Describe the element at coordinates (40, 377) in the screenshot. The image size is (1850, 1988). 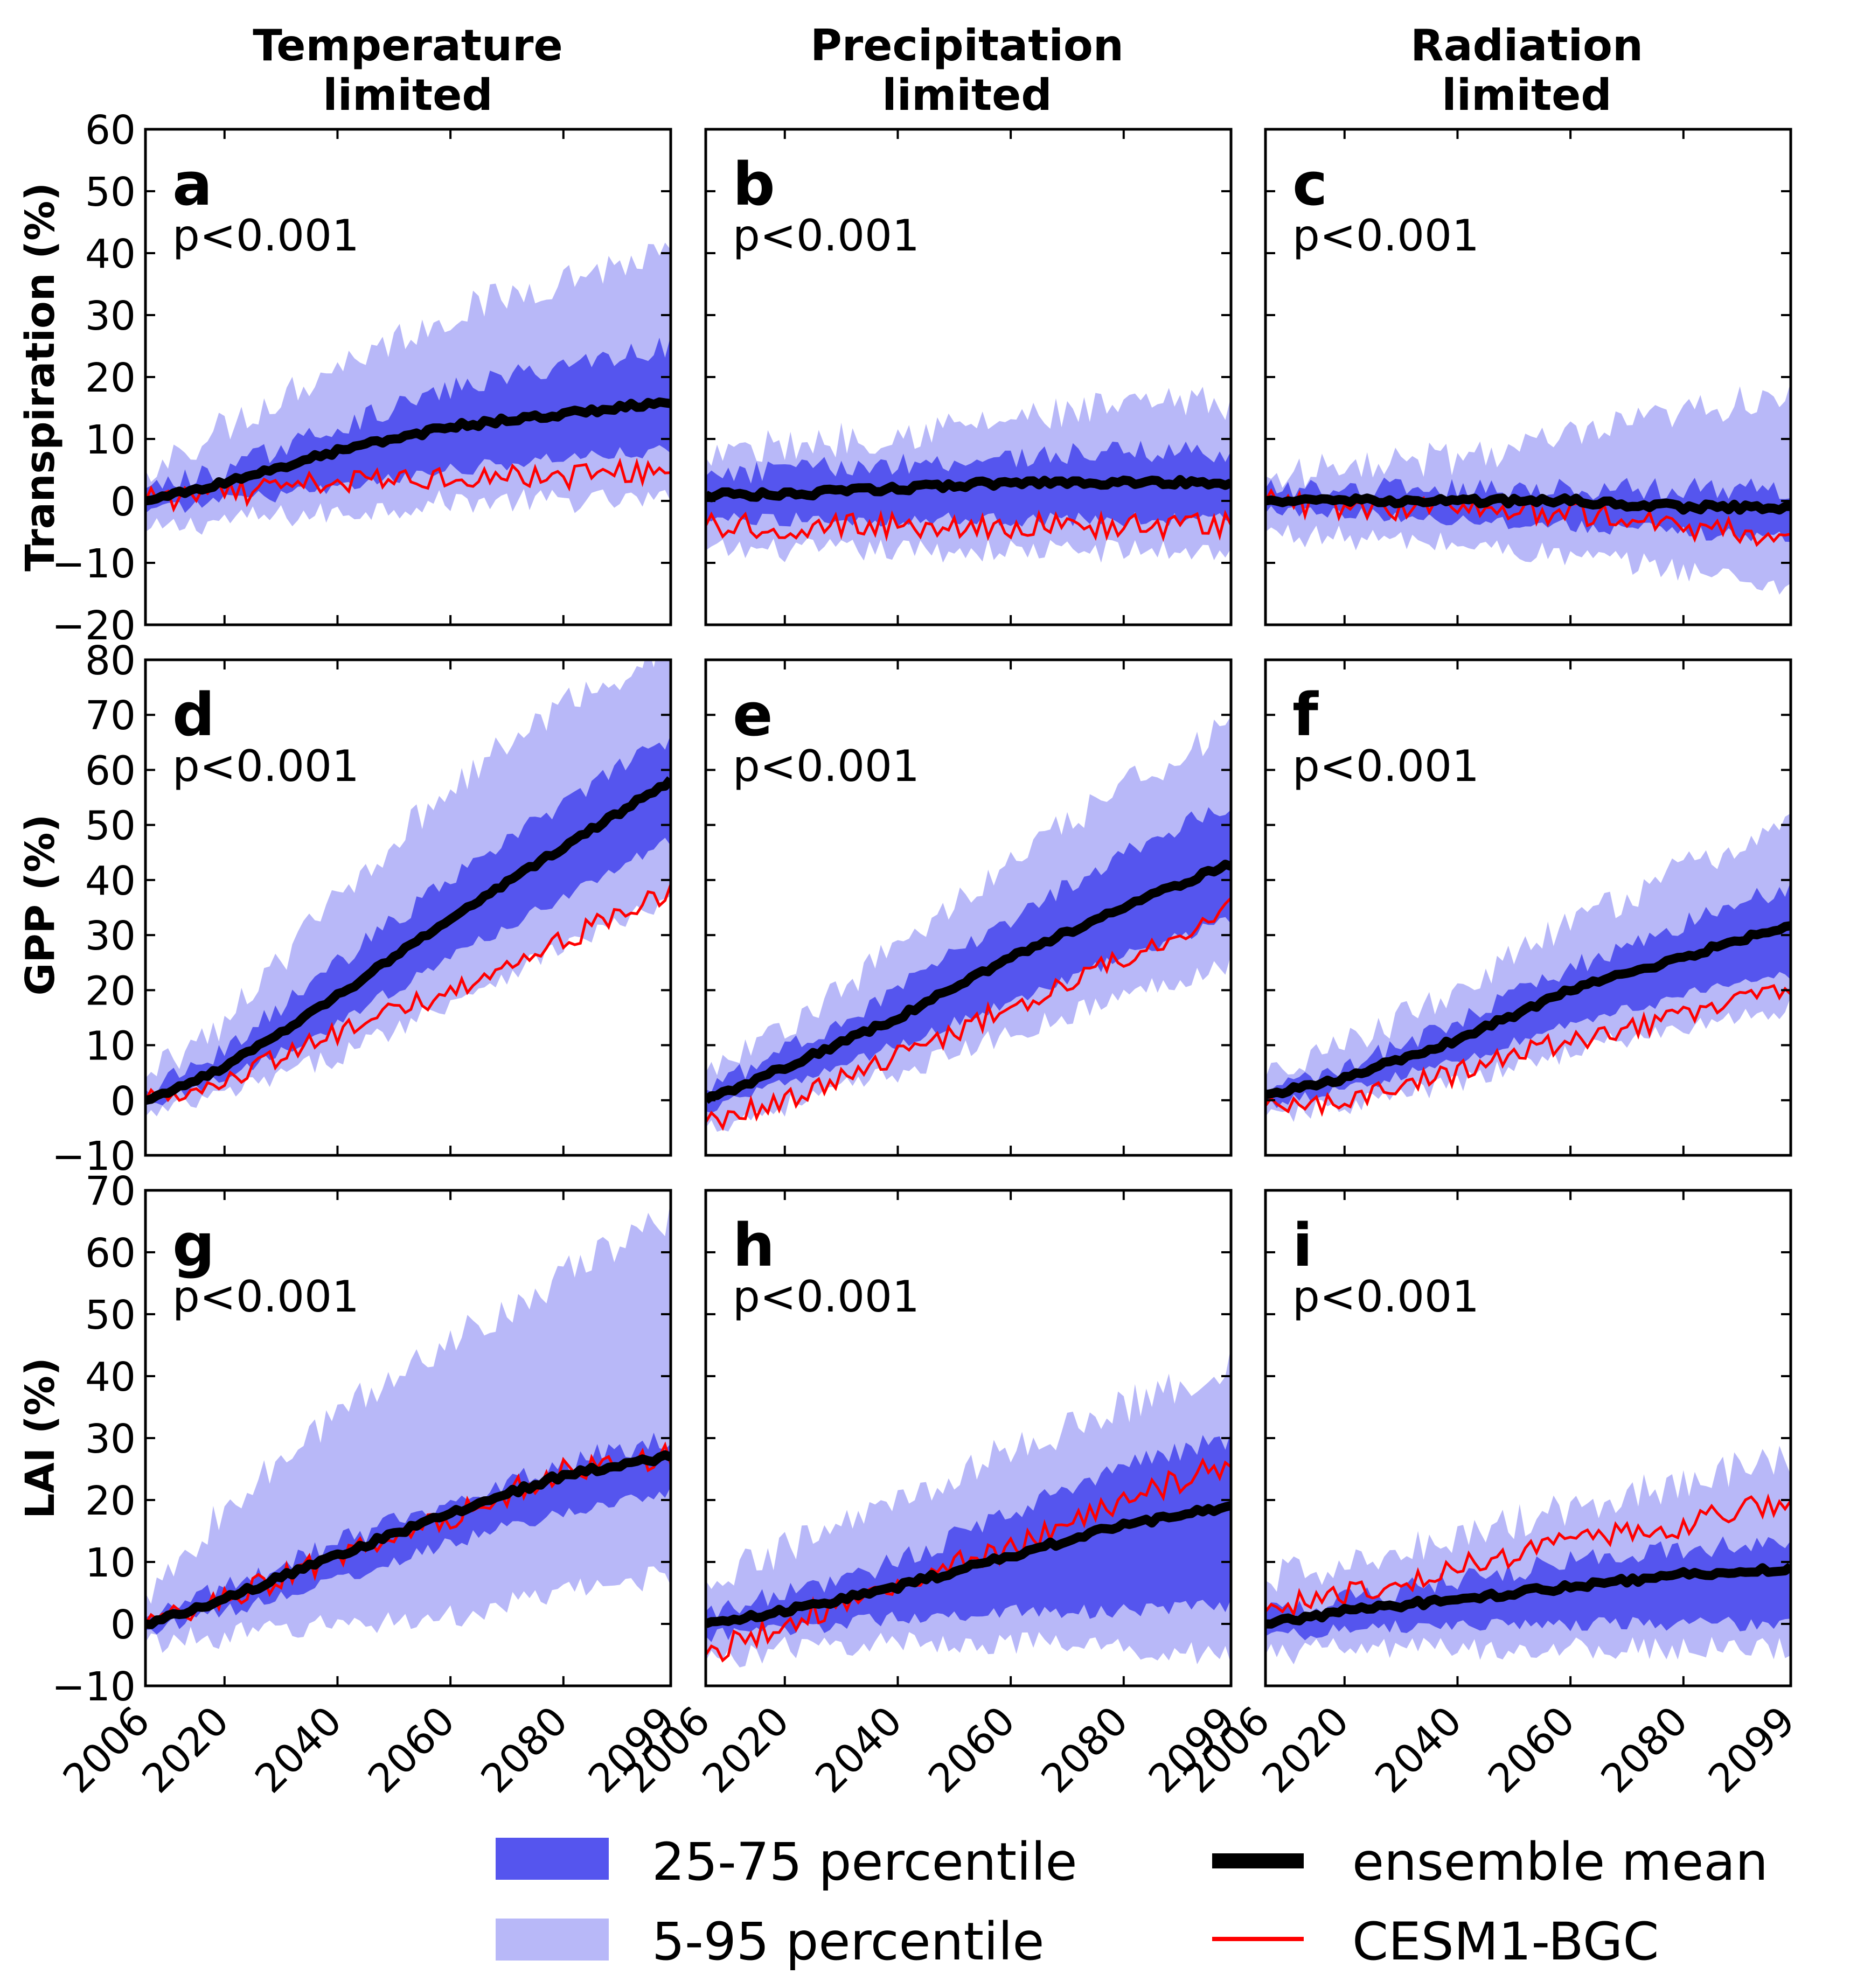
I see `row-ylabel-transpiration: Transpiration (%)` at that location.